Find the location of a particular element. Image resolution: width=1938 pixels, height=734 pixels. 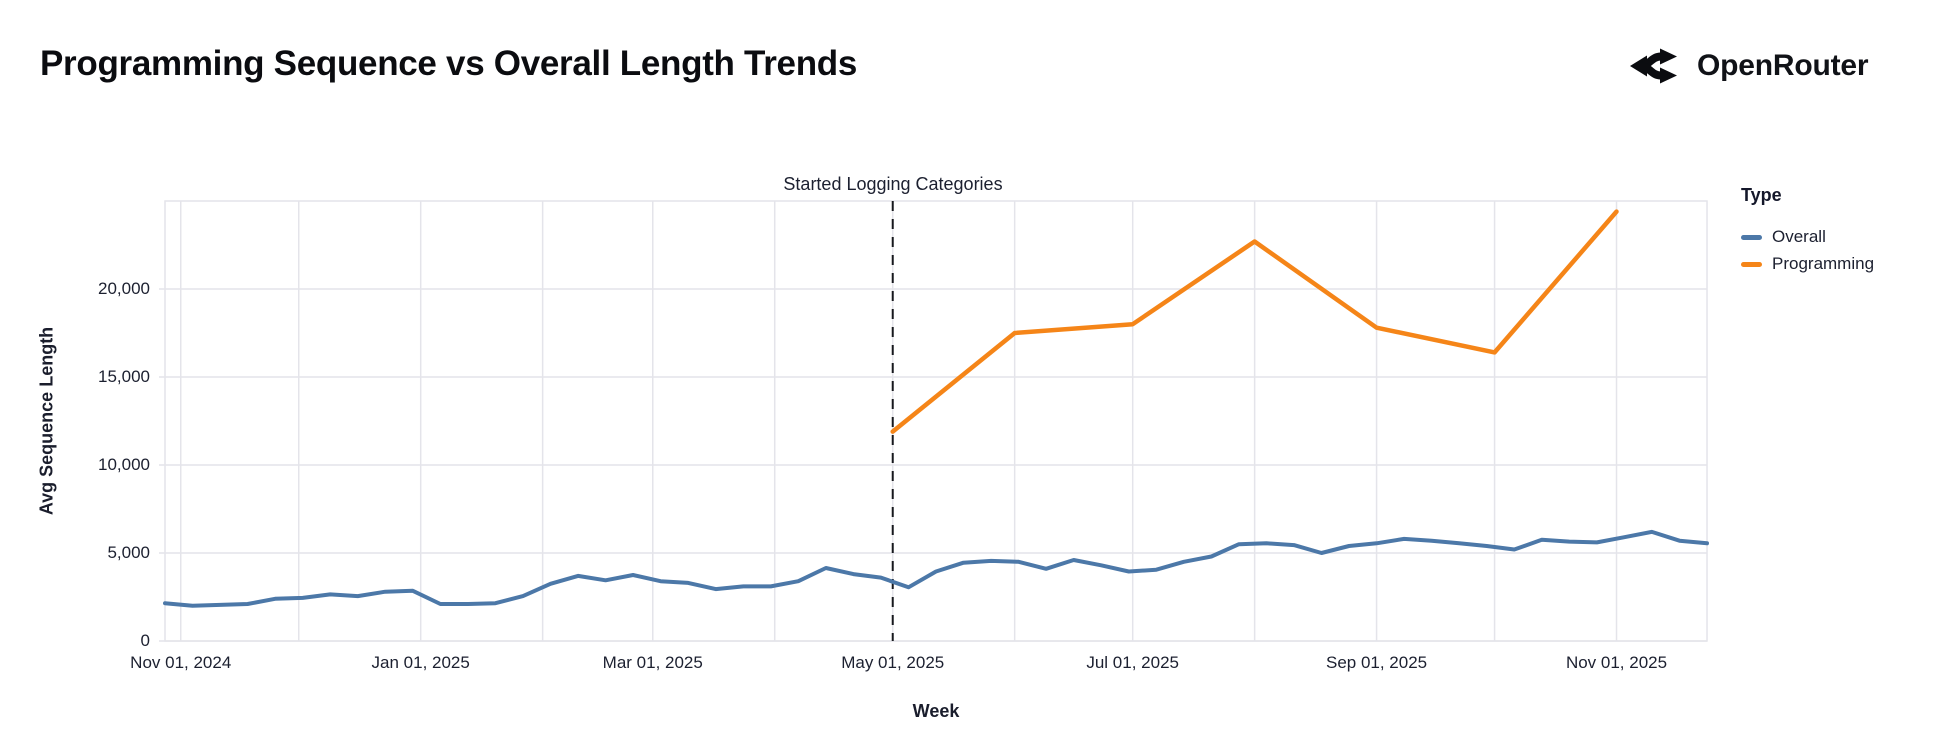

x-tick-label: May 01, 2025 is located at coordinates (893, 662).